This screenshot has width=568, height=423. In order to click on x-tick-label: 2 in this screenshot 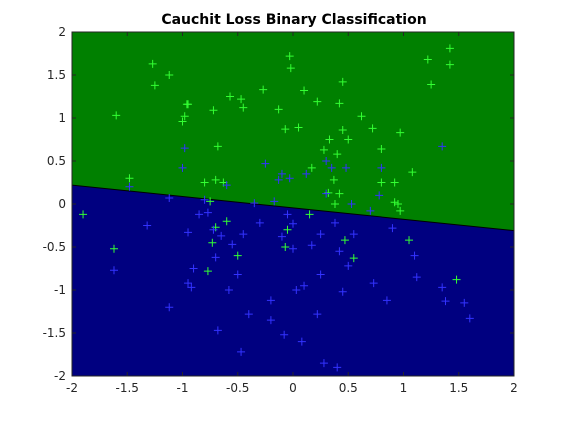, I will do `click(514, 388)`.